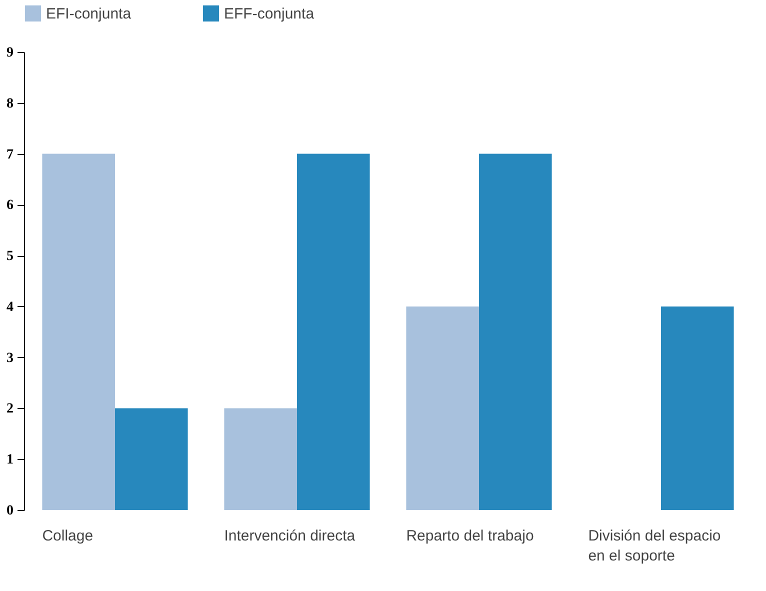 This screenshot has height=591, width=766. Describe the element at coordinates (10, 104) in the screenshot. I see `y-tick-label: 8` at that location.